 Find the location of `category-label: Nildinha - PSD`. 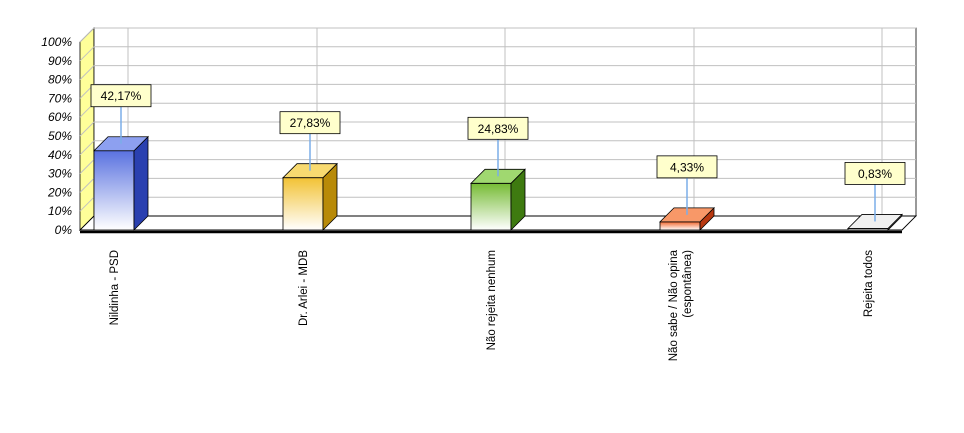

category-label: Nildinha - PSD is located at coordinates (115, 287).